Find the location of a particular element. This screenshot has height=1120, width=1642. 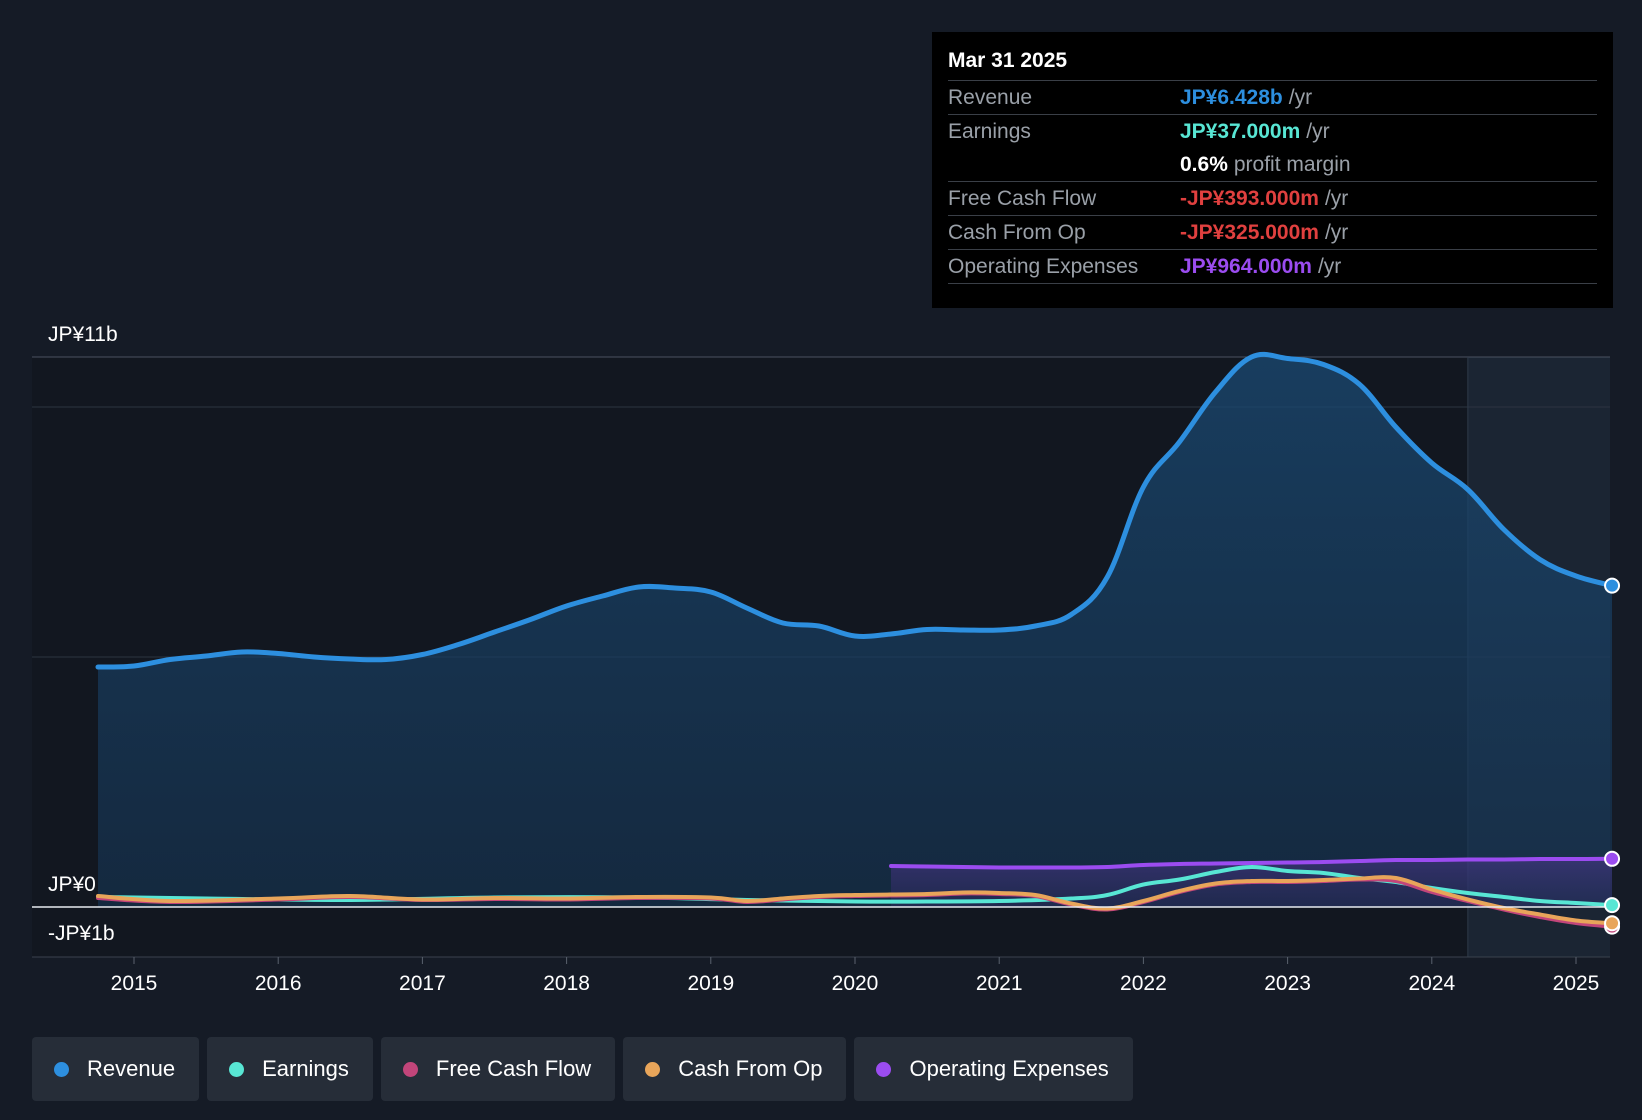

legend-label: Revenue is located at coordinates (131, 1068).